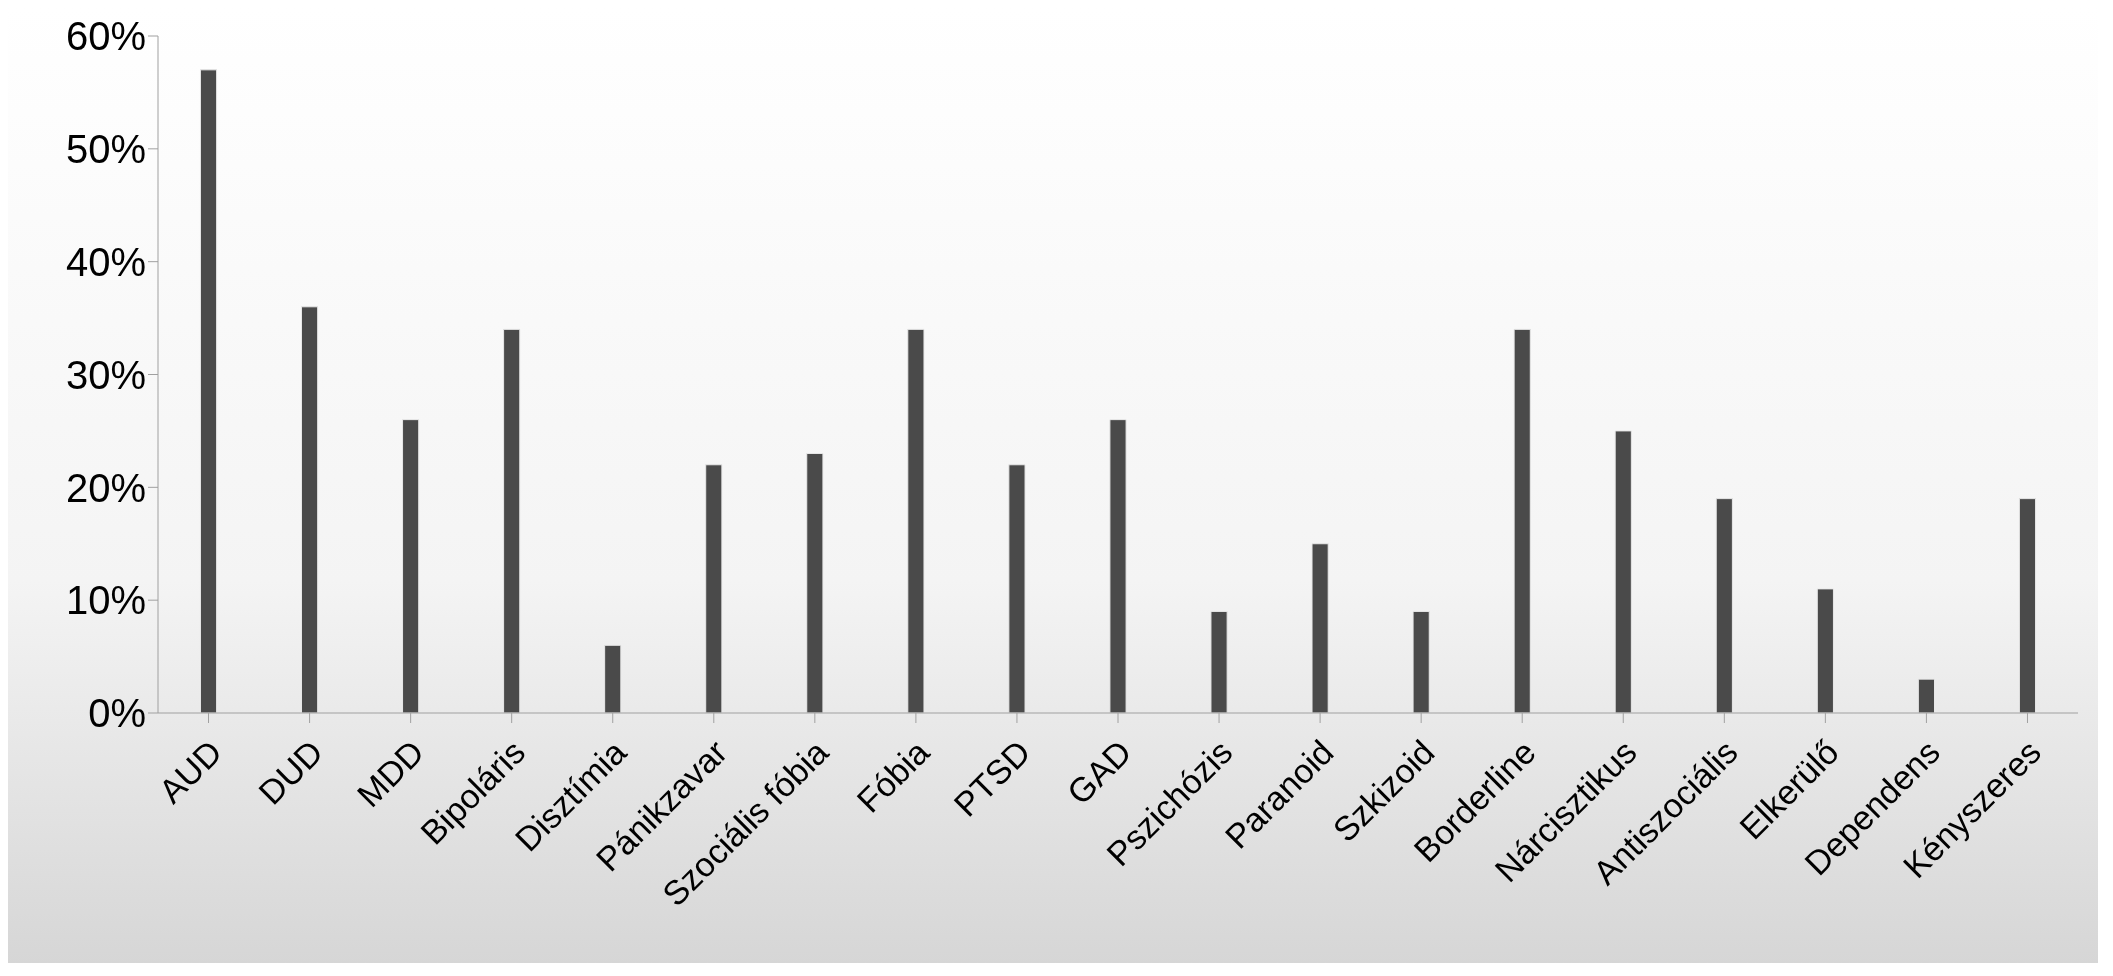 This screenshot has height=976, width=2113. I want to click on y-tick-label: 10%, so click(105, 600).